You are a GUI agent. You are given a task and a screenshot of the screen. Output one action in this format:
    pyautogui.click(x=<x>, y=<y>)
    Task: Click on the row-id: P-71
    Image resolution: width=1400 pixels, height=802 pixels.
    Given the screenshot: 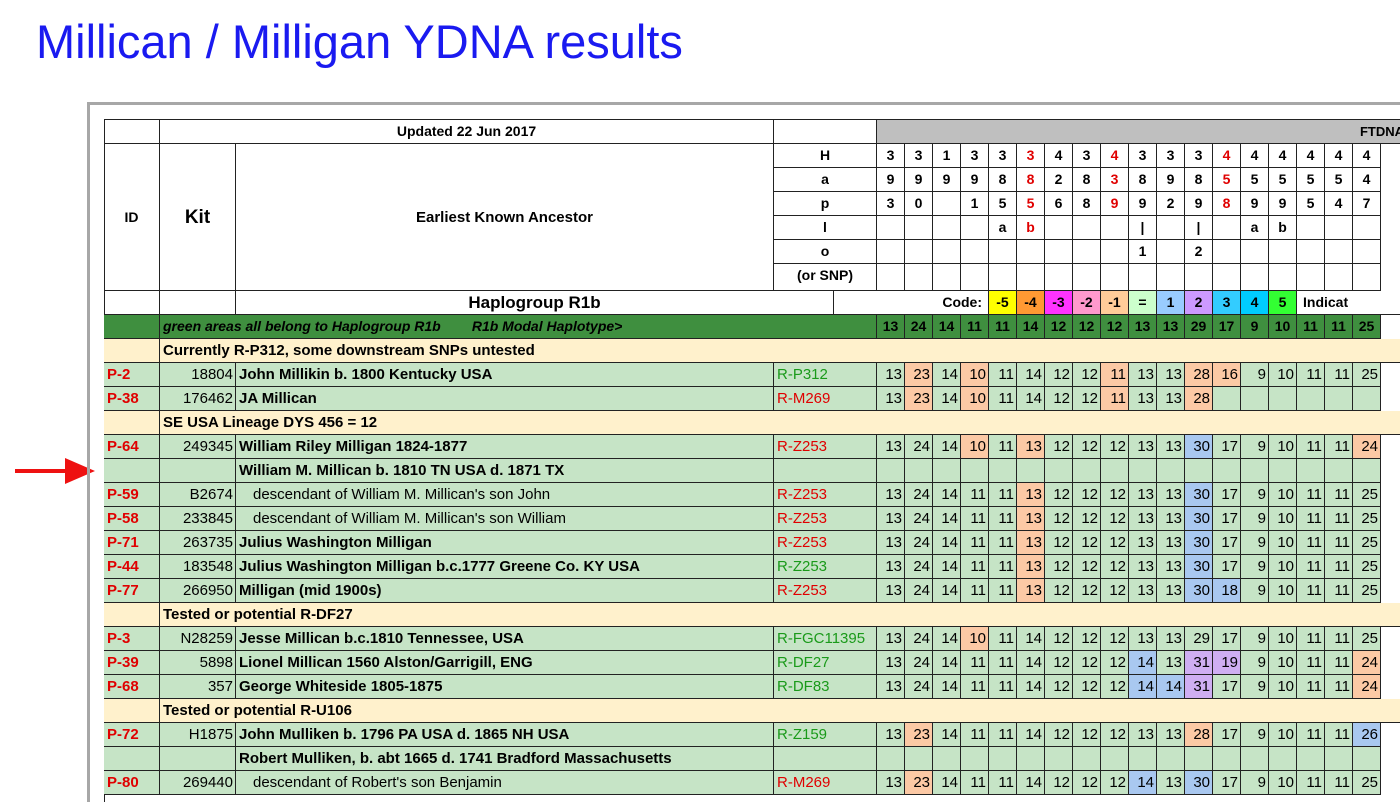 What is the action you would take?
    pyautogui.click(x=132, y=543)
    